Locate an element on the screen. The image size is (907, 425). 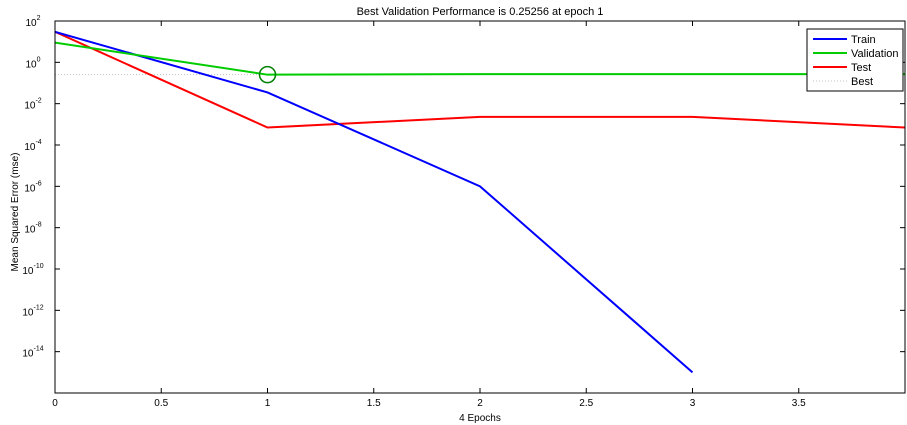
legend-label-best: Best is located at coordinates (862, 82).